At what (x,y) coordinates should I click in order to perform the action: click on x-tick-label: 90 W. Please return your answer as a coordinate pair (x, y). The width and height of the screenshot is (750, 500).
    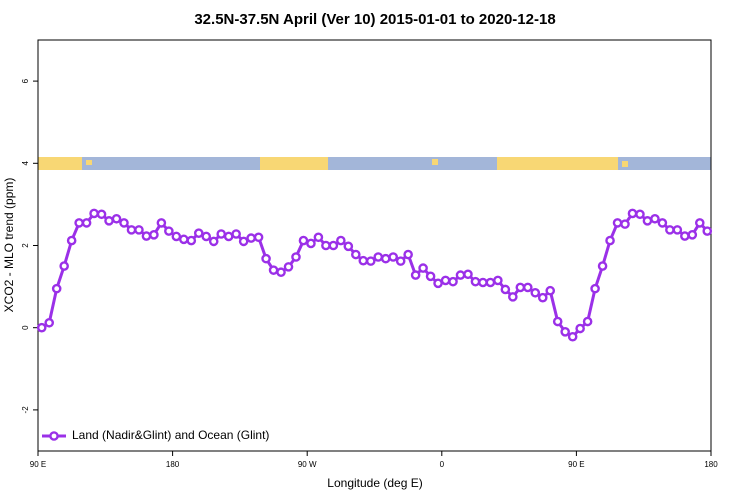
    Looking at the image, I should click on (307, 464).